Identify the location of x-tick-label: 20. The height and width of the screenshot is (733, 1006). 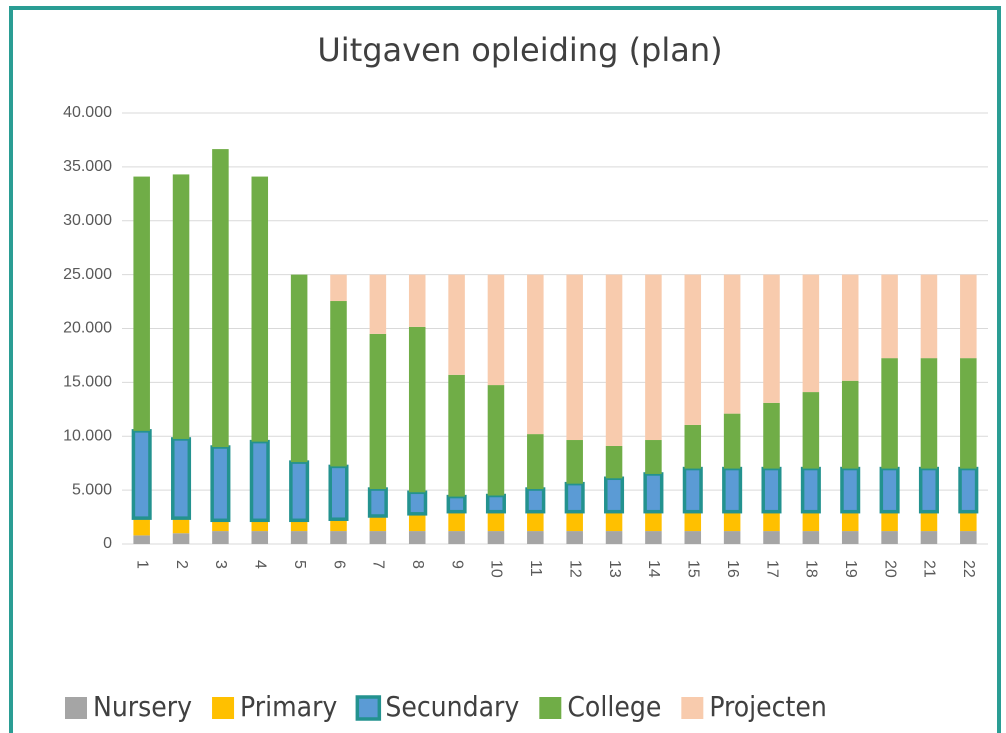
(889, 569).